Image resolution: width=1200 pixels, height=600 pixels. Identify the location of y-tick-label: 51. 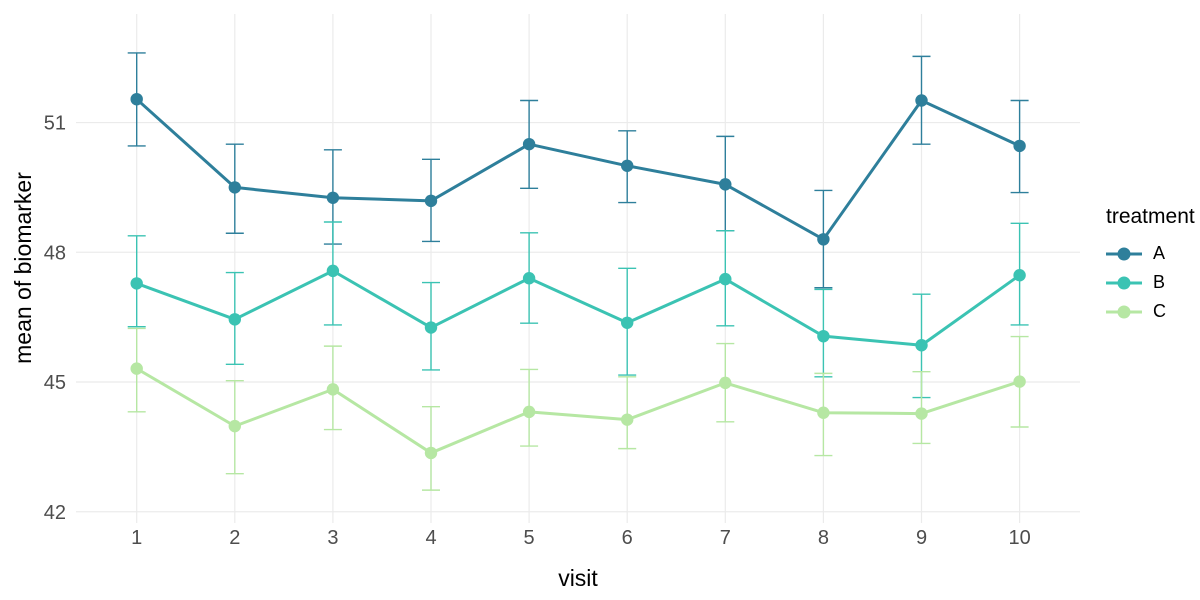
(55, 124).